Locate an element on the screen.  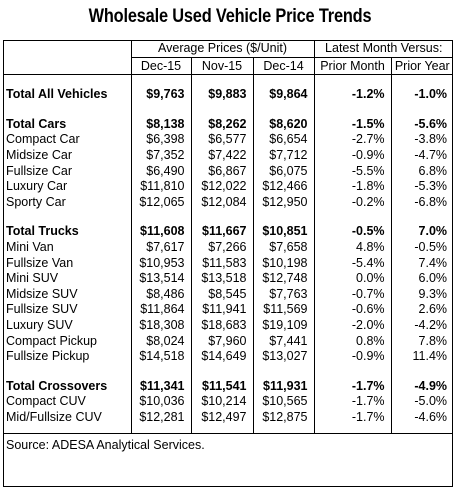
cell-prior-year: -0.5% is located at coordinates (422, 247).